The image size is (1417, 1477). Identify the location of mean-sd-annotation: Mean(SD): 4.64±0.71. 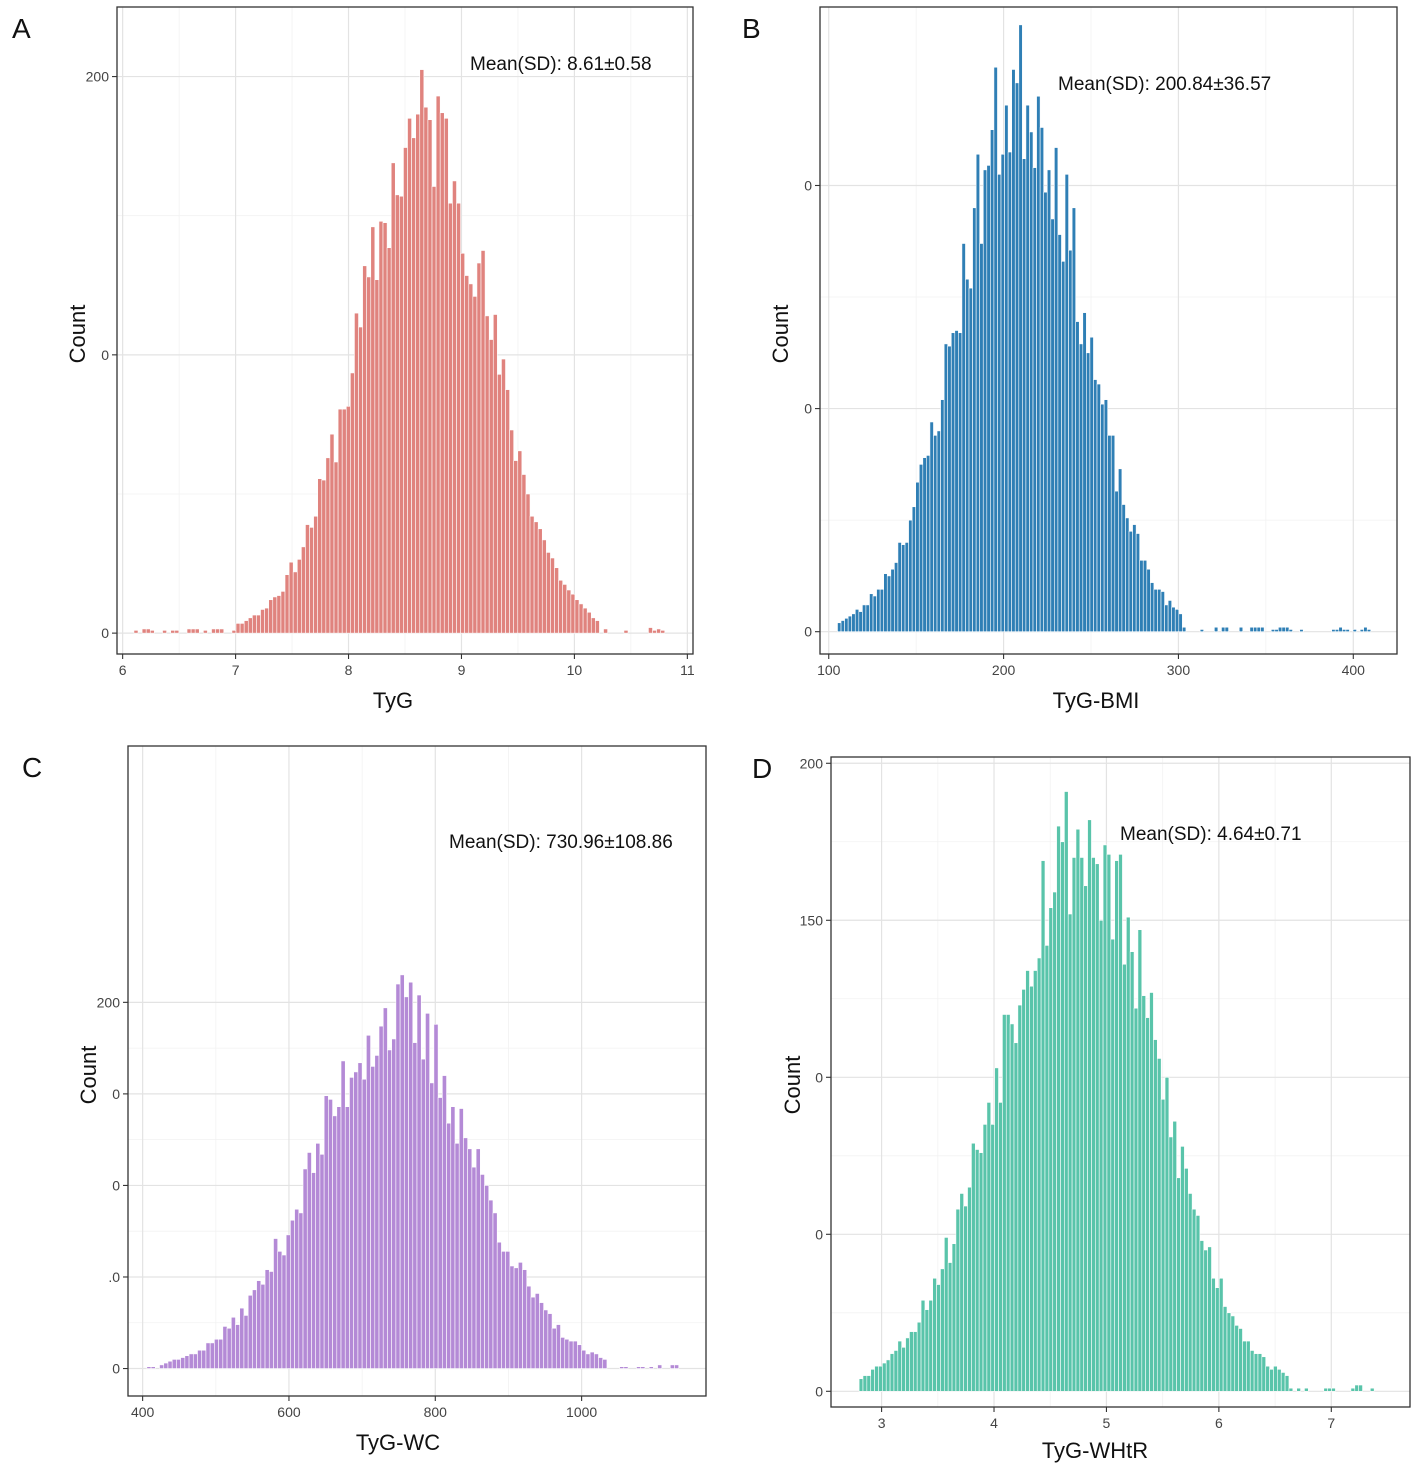
(1211, 834).